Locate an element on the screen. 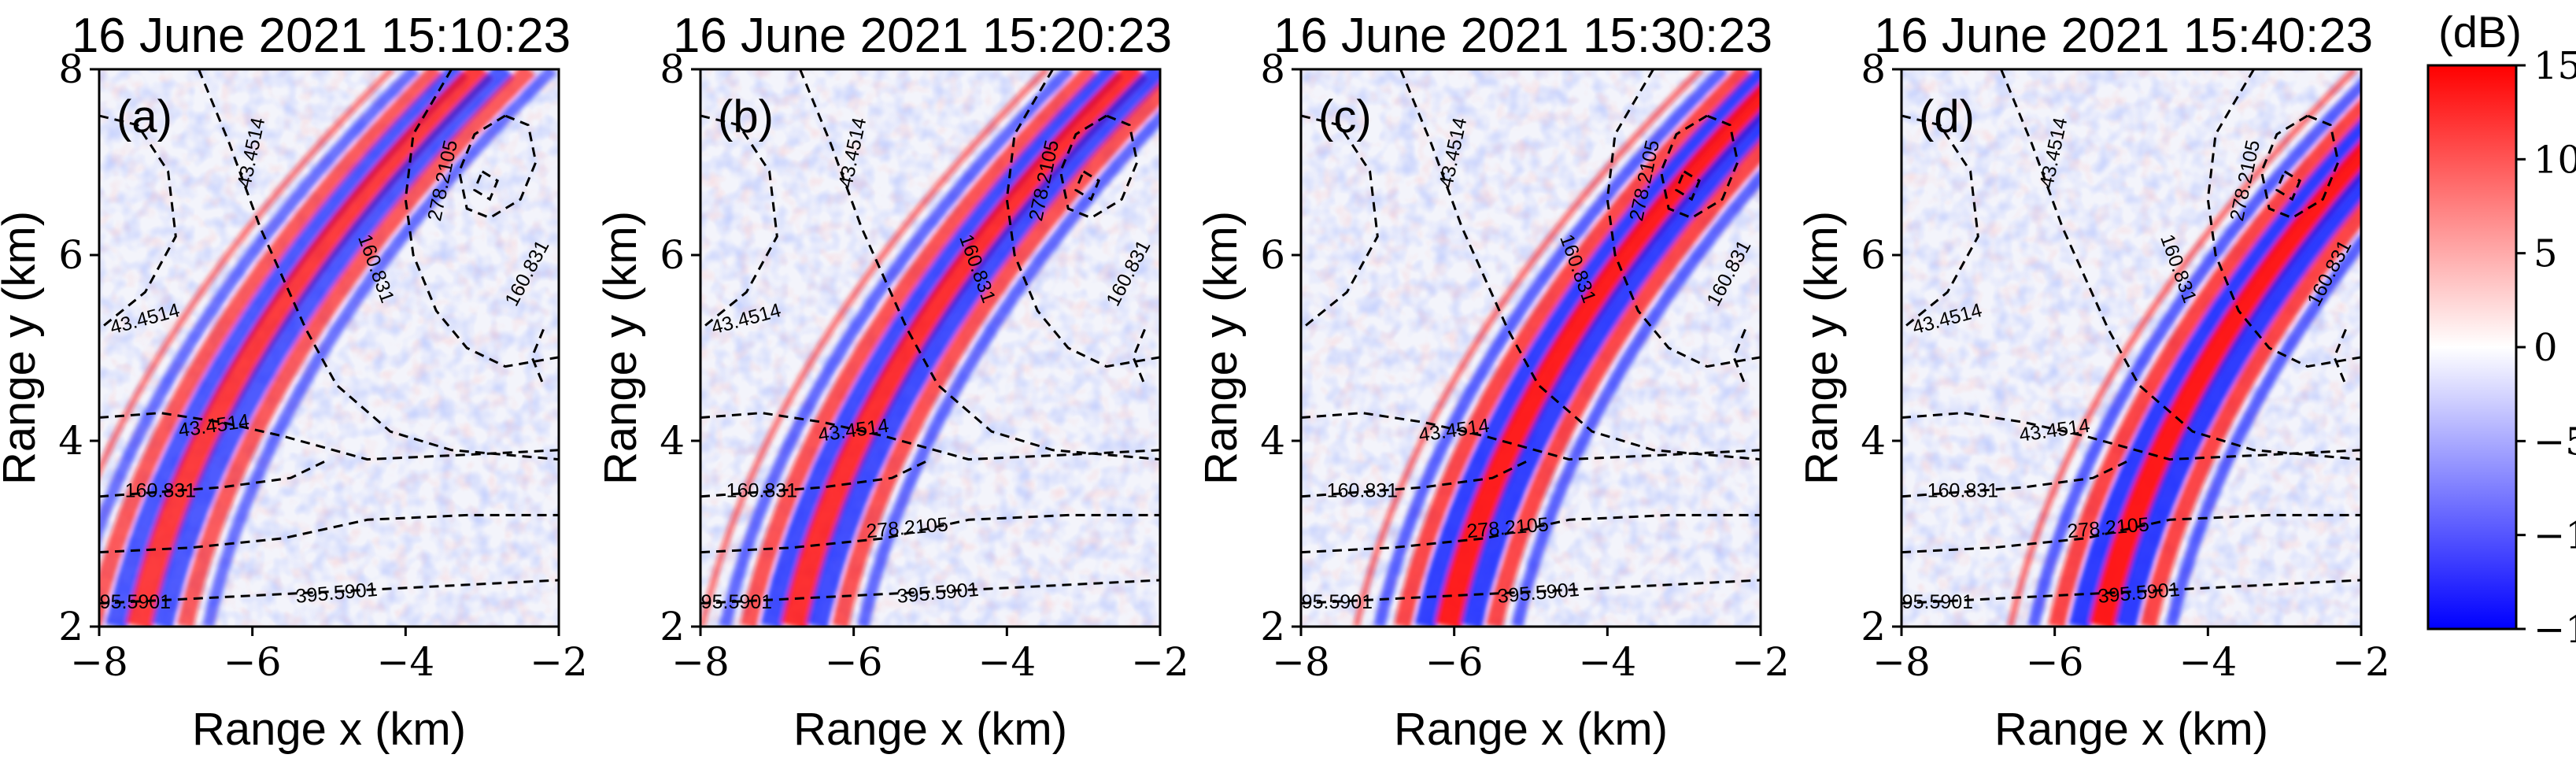 The height and width of the screenshot is (773, 2576). panel-label: (a) is located at coordinates (144, 116).